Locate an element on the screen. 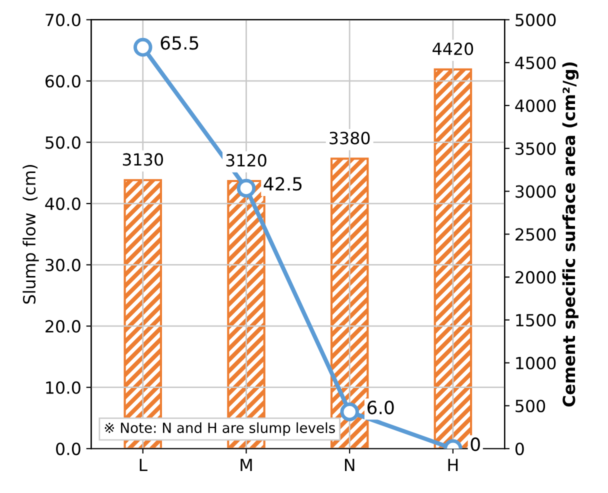 This screenshot has height=493, width=608. y-tick-label: 20.0 is located at coordinates (63, 326).